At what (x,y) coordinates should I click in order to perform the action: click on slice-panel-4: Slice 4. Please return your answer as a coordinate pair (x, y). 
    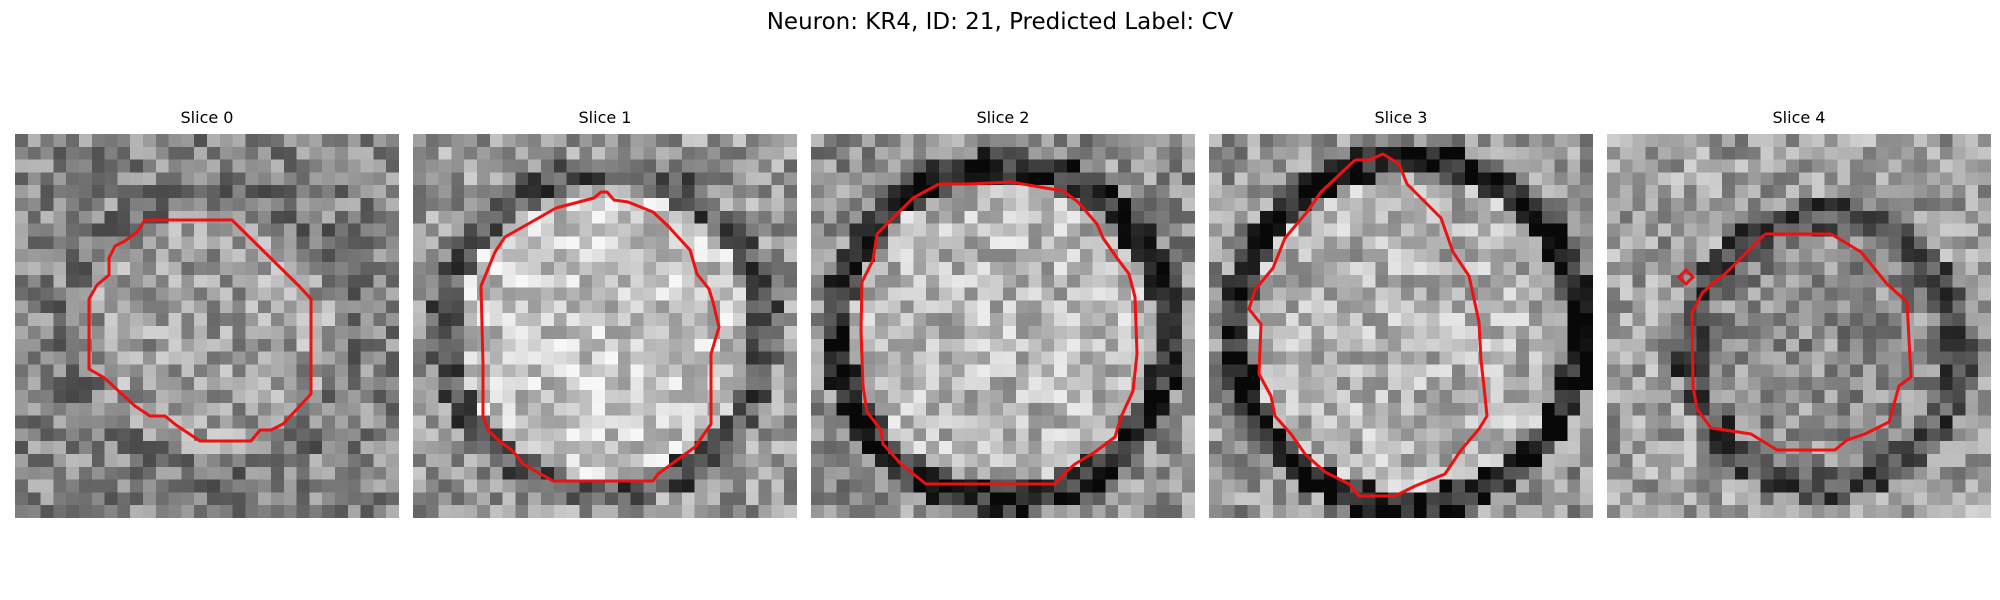
    Looking at the image, I should click on (1799, 313).